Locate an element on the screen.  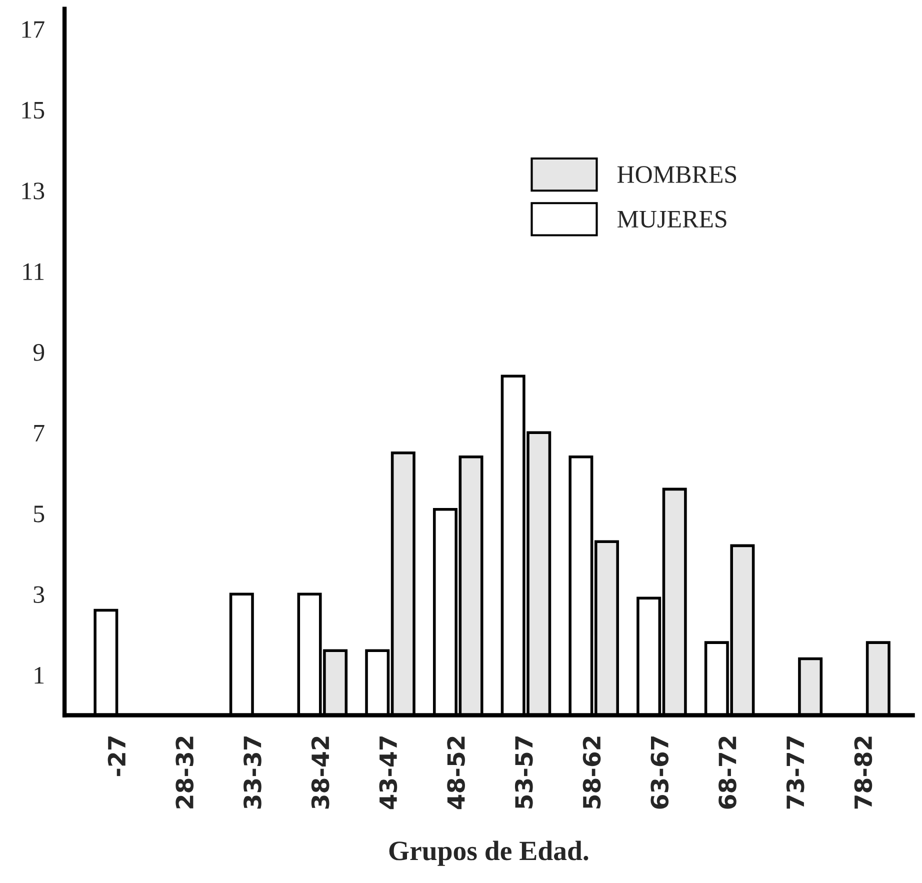
y-tick-label: 17 is located at coordinates (33, 29).